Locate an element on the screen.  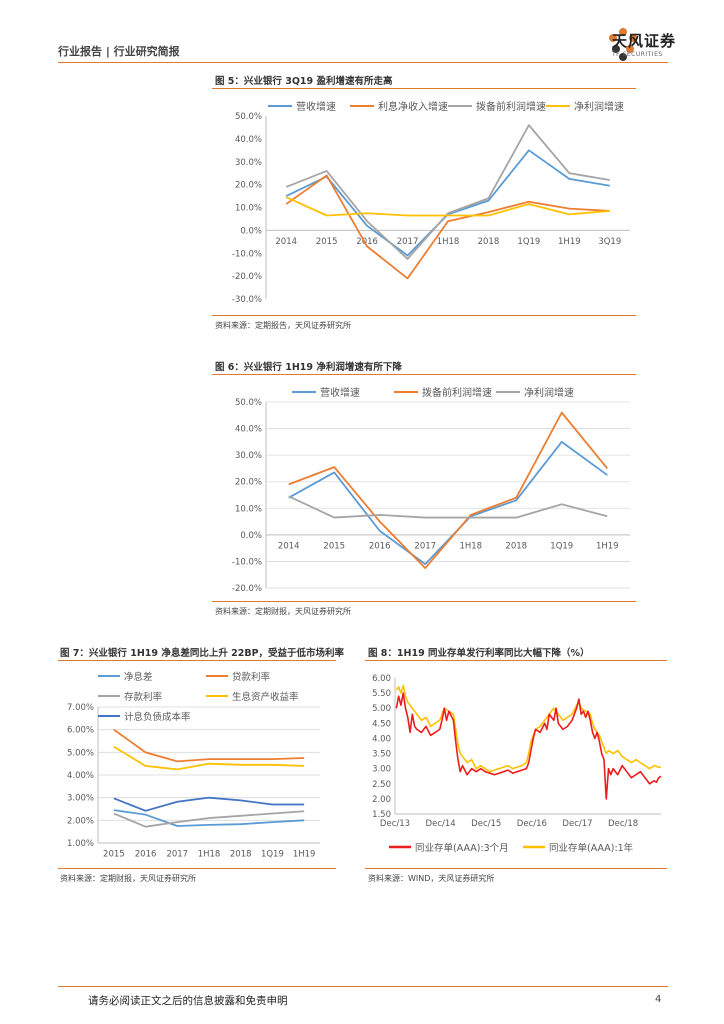
header-divider is located at coordinates (363, 62).